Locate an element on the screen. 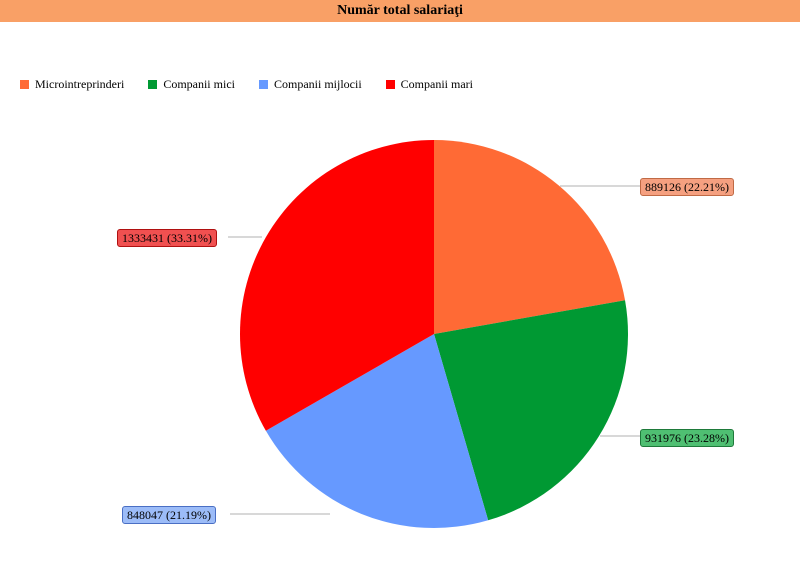 This screenshot has width=800, height=567. legend-label: Companii mijlocii is located at coordinates (317, 84).